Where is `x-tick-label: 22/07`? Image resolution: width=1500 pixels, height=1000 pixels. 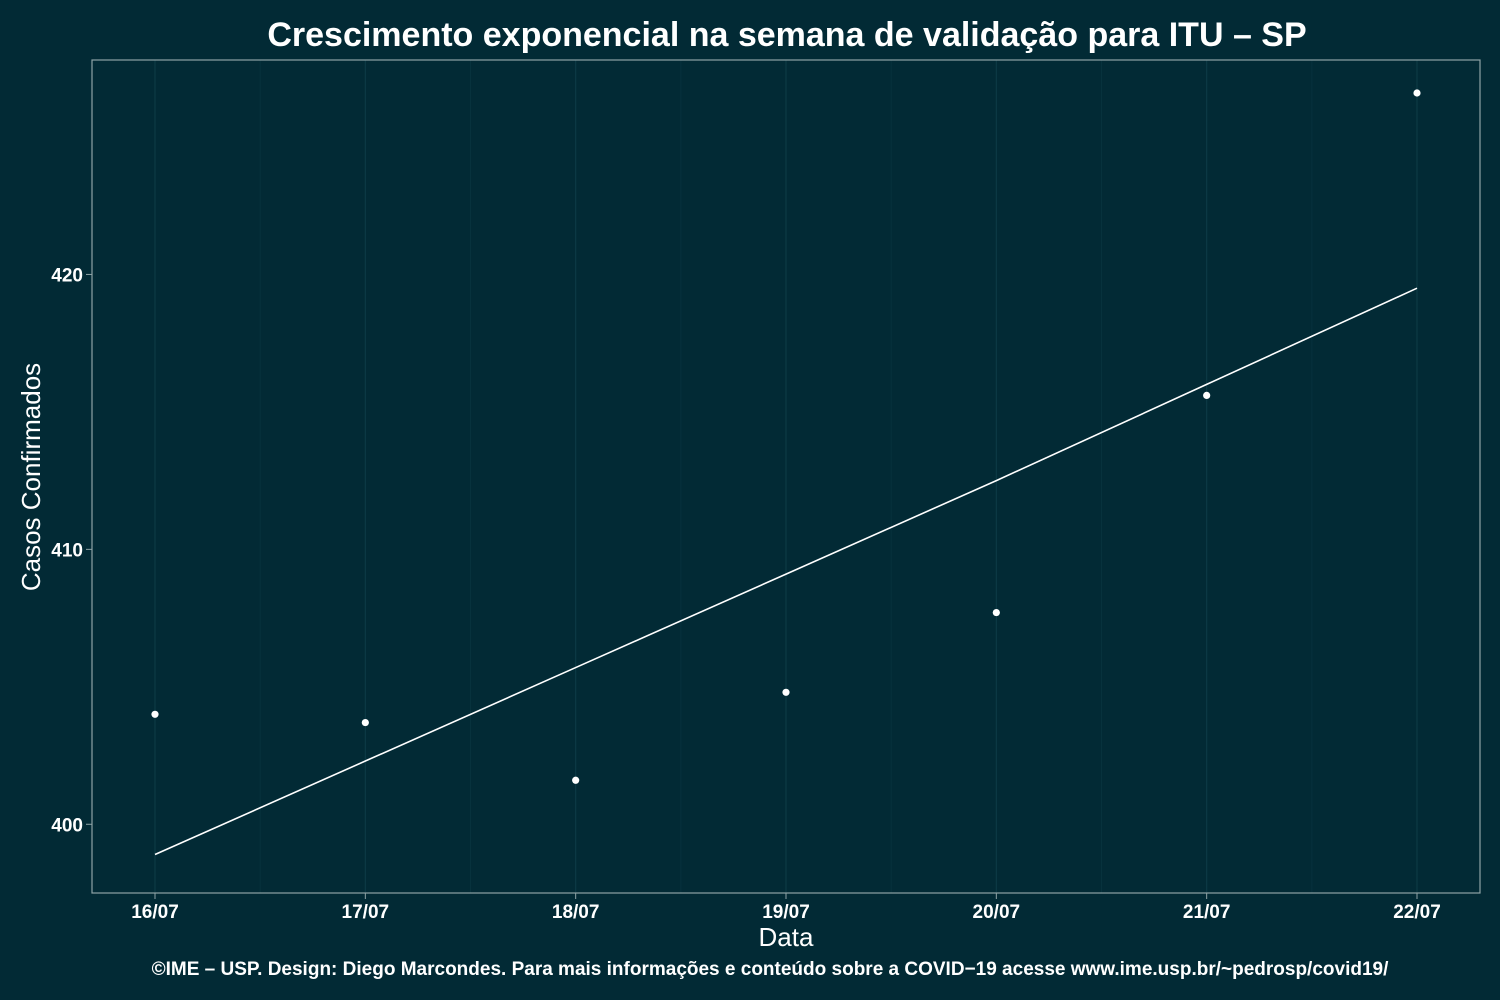 x-tick-label: 22/07 is located at coordinates (1417, 912).